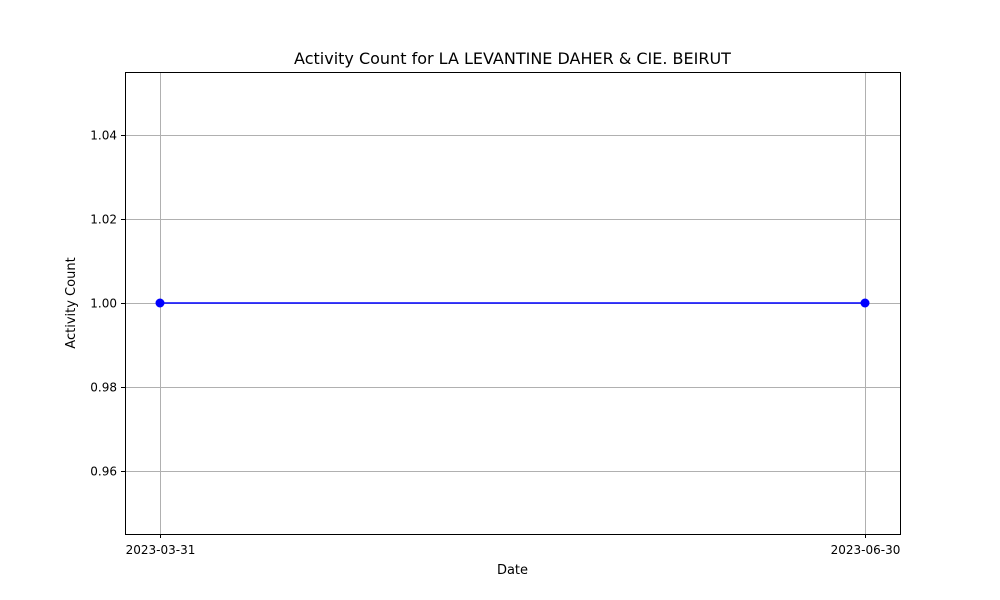 Image resolution: width=1000 pixels, height=600 pixels. Describe the element at coordinates (103, 388) in the screenshot. I see `y-tick-label: 0.98` at that location.